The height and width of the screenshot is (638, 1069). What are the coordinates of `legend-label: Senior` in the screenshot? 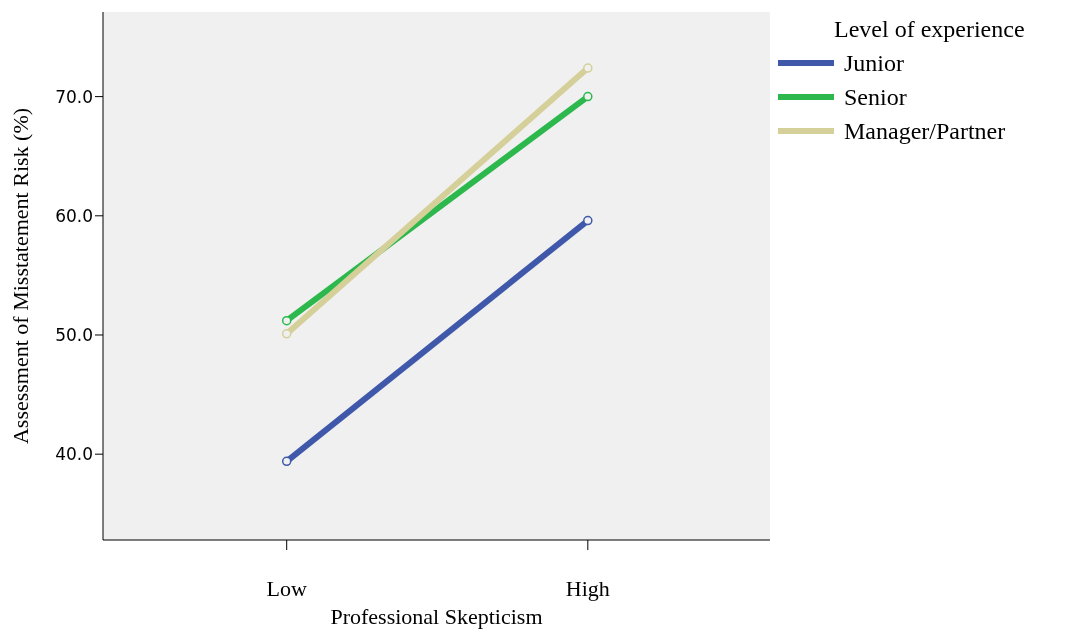 It's located at (875, 97).